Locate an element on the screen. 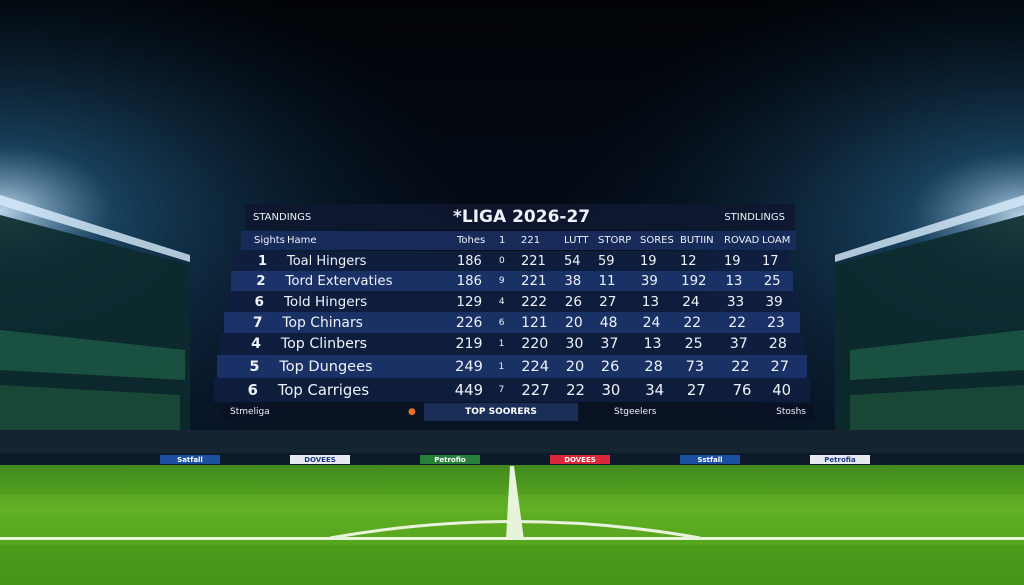  ad-board: Petrofio is located at coordinates (450, 459).